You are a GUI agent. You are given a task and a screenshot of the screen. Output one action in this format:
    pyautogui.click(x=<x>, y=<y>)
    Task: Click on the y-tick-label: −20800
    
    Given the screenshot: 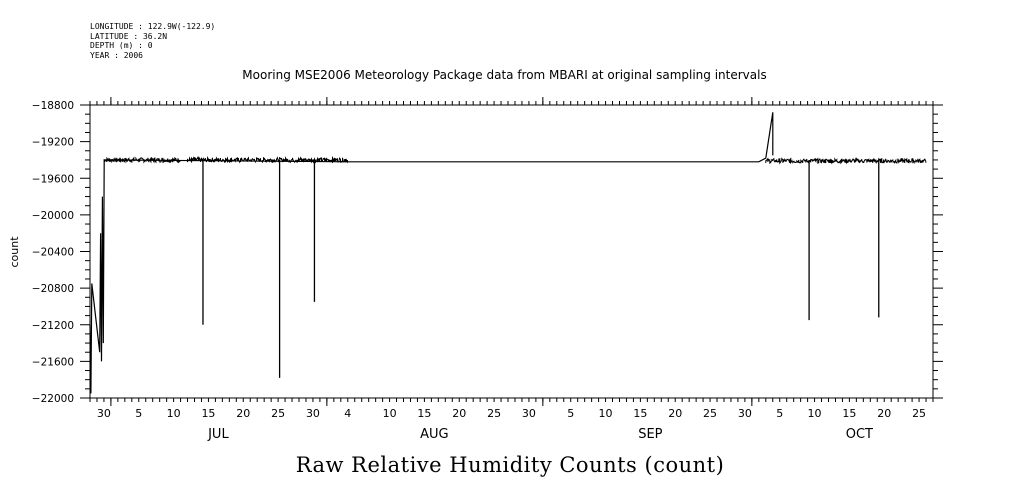 What is the action you would take?
    pyautogui.click(x=53, y=289)
    